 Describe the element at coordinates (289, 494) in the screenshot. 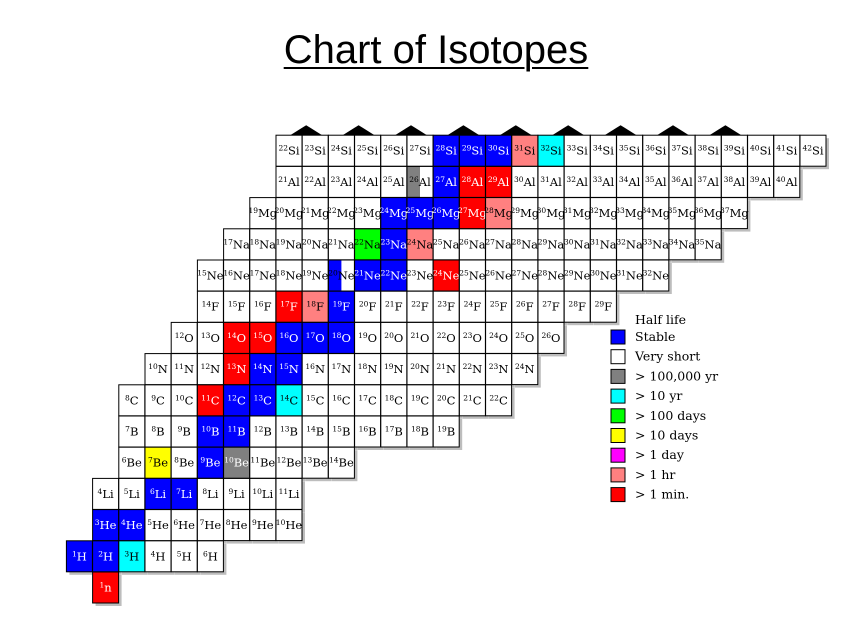

I see `isotope-label: 11Li` at that location.